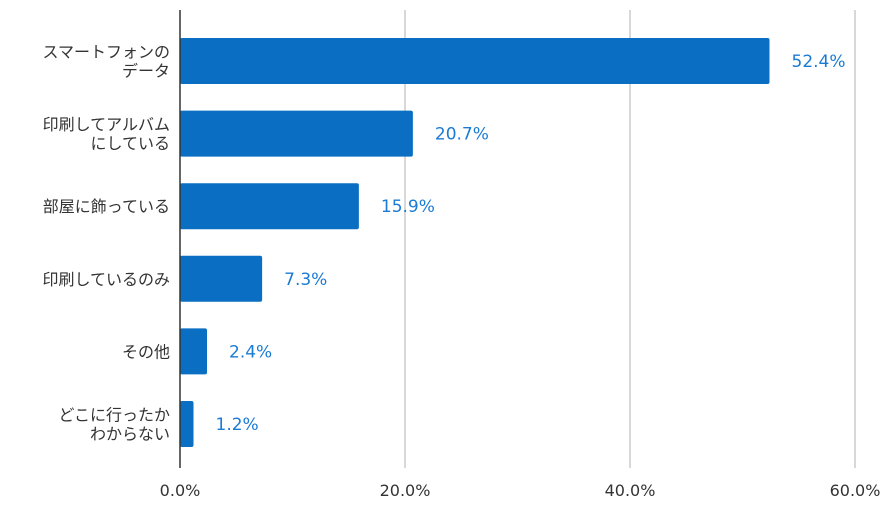 This screenshot has width=882, height=523. I want to click on category-label-line: スマートフォンの, so click(106, 52).